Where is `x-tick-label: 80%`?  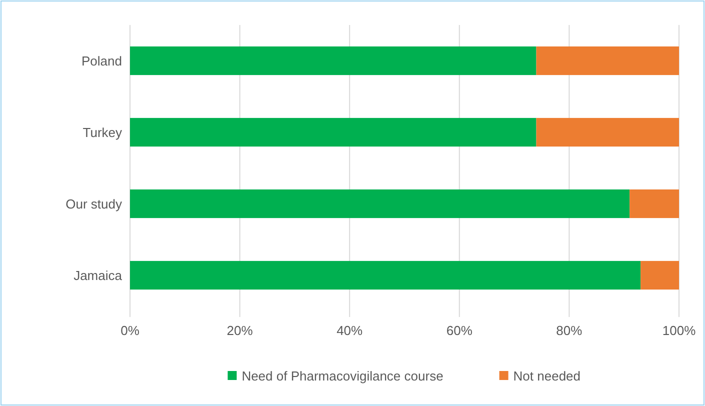
x-tick-label: 80% is located at coordinates (569, 330).